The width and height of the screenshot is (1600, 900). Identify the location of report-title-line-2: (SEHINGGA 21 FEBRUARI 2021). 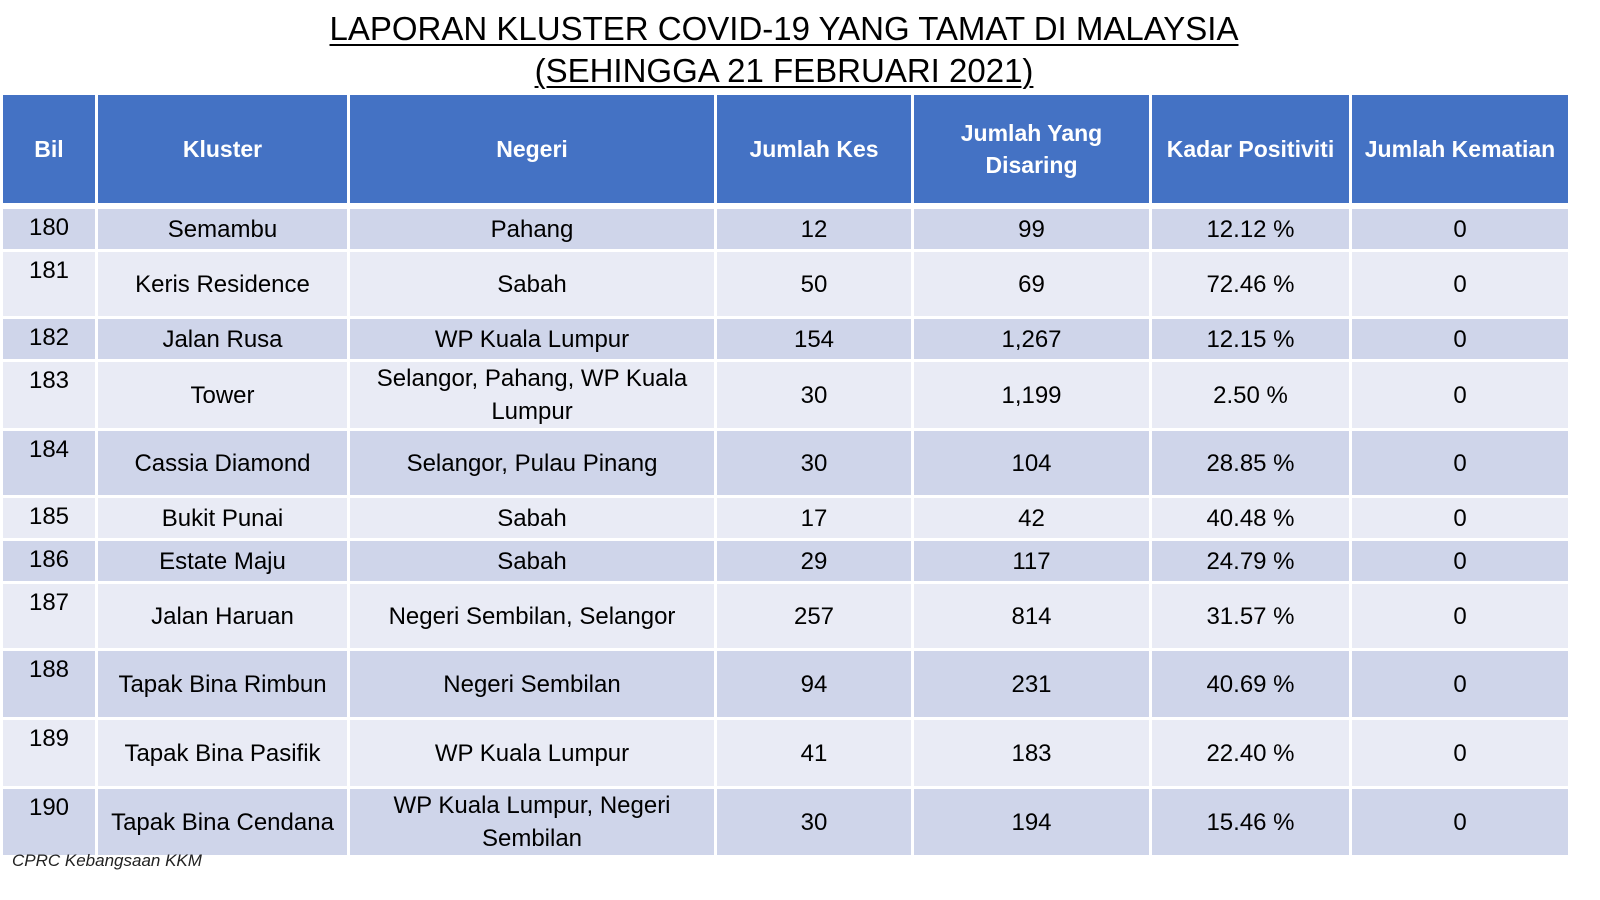
(784, 71).